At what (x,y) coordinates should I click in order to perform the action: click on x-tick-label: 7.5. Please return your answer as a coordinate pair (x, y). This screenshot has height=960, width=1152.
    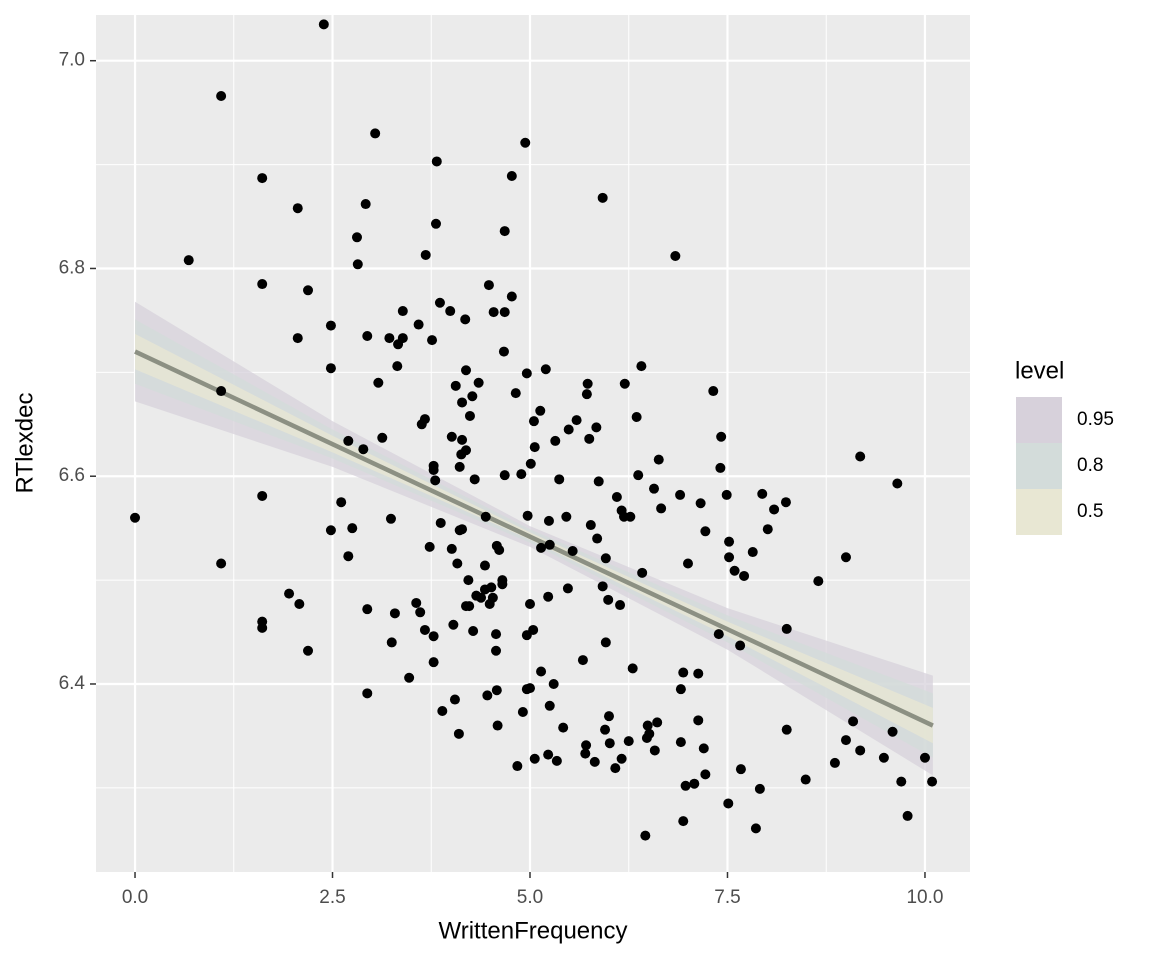
    Looking at the image, I should click on (727, 897).